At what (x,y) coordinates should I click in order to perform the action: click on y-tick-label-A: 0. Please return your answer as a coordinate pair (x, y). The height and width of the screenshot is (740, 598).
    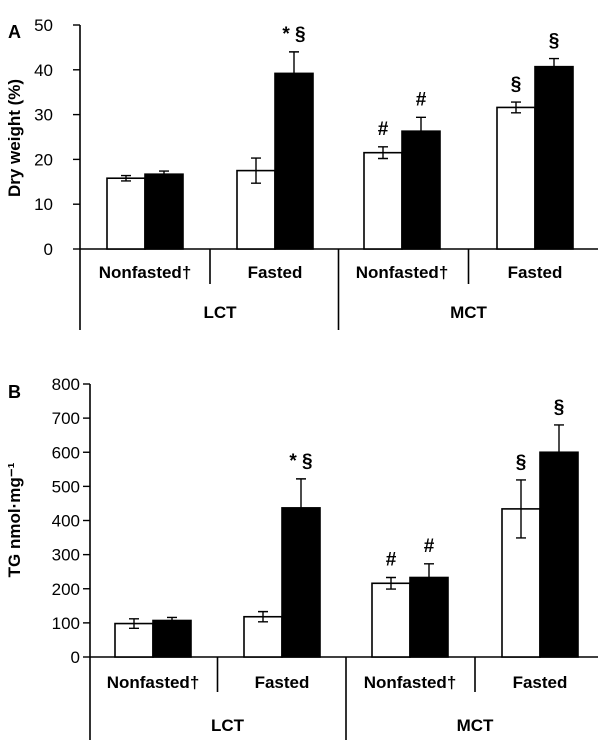
    Looking at the image, I should click on (48, 249).